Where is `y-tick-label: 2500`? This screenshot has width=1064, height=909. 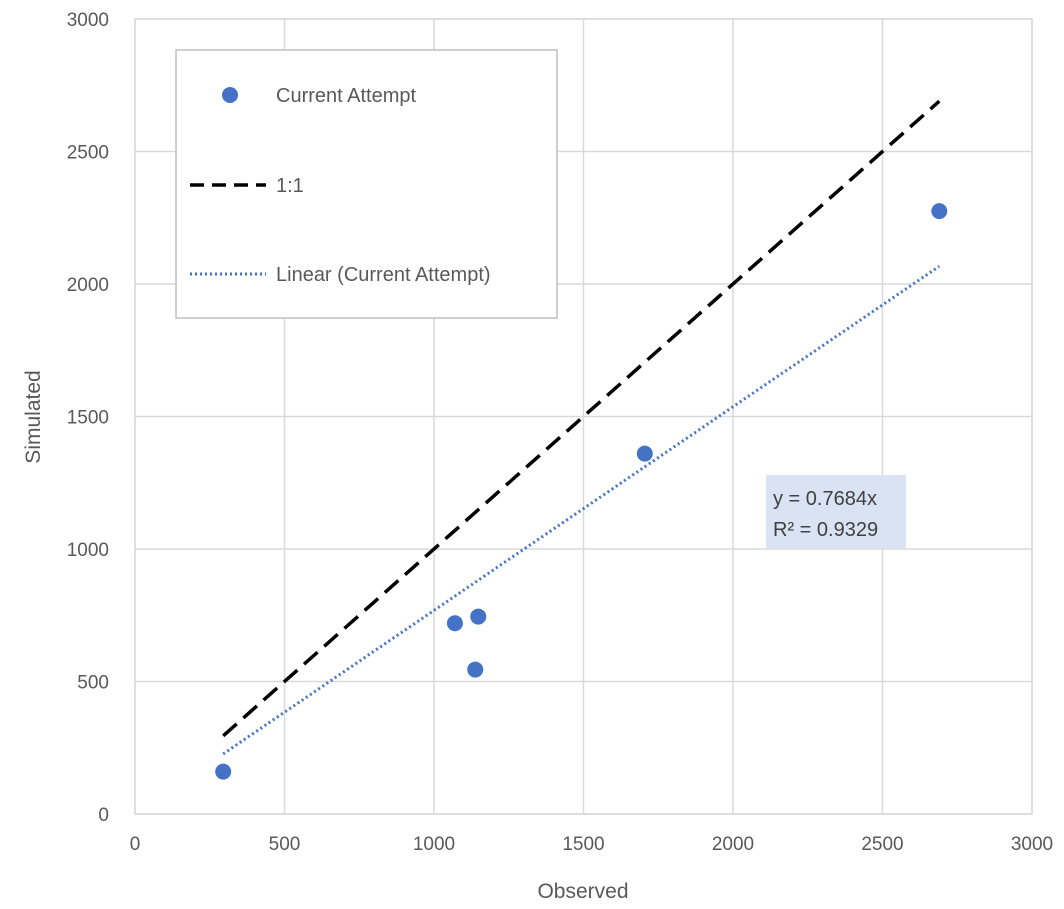
y-tick-label: 2500 is located at coordinates (88, 153).